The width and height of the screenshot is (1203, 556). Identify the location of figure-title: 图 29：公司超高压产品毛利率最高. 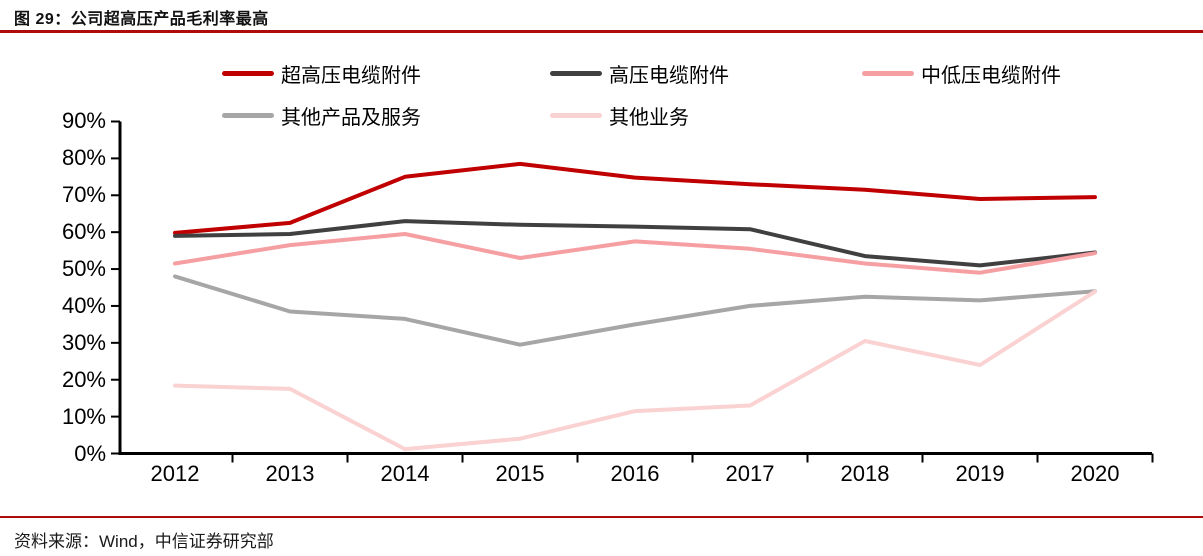
(141, 19).